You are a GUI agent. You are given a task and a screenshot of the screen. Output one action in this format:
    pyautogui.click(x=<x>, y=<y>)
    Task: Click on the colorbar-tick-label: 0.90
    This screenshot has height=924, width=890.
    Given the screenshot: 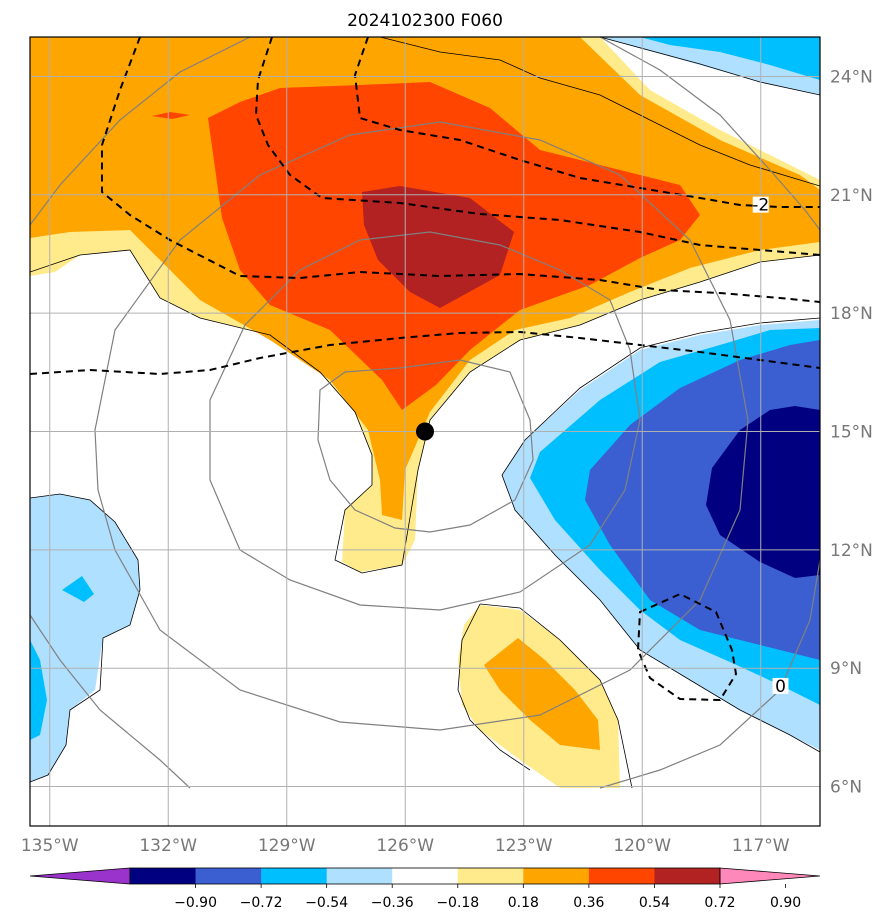 What is the action you would take?
    pyautogui.click(x=785, y=903)
    